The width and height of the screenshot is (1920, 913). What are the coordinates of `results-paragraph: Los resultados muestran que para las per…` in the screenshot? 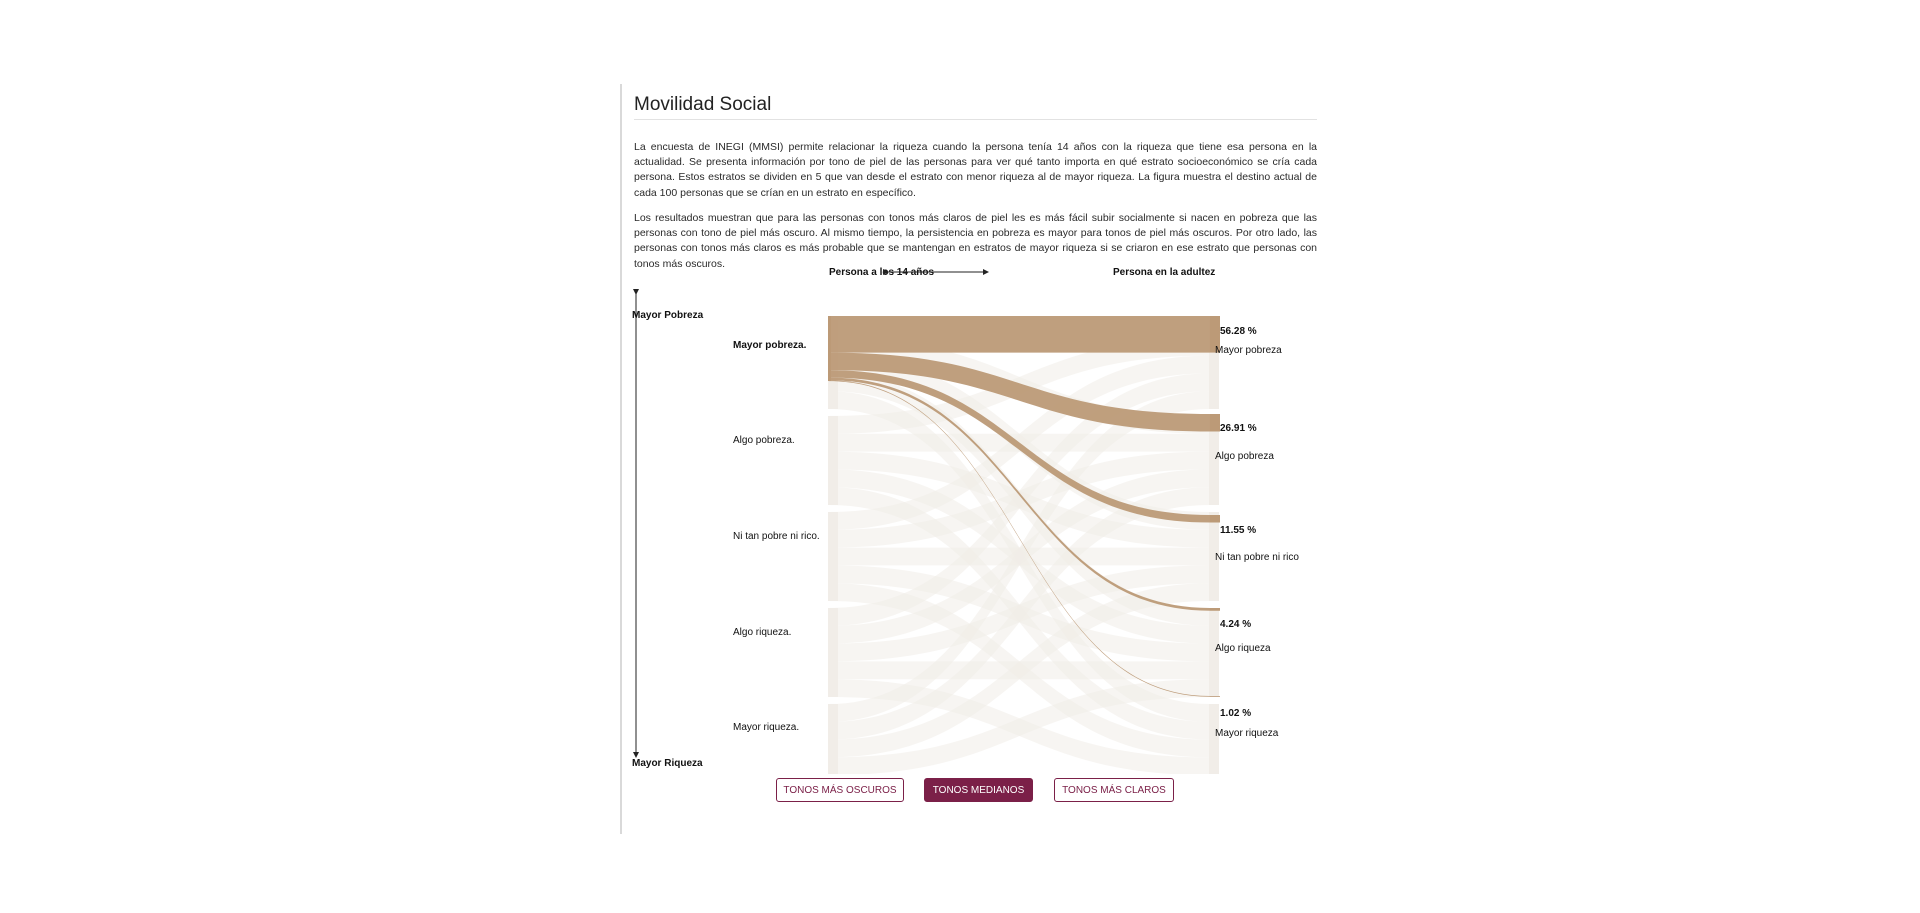 It's located at (975, 241).